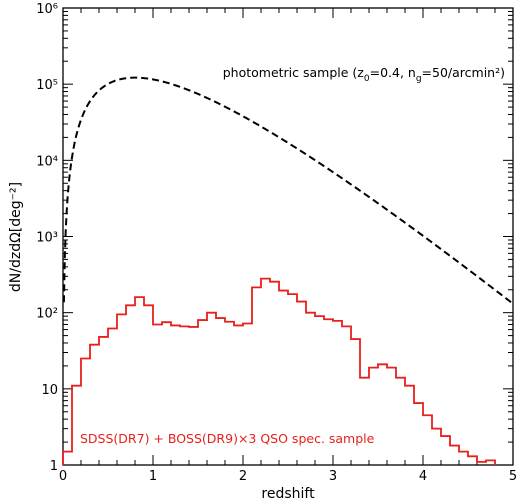  I want to click on x-tick-label: 3, so click(333, 476).